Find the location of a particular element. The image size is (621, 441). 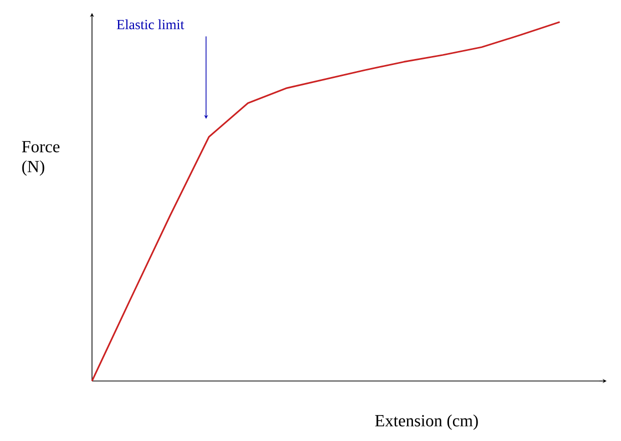

annotation: Elastic limit is located at coordinates (150, 24).